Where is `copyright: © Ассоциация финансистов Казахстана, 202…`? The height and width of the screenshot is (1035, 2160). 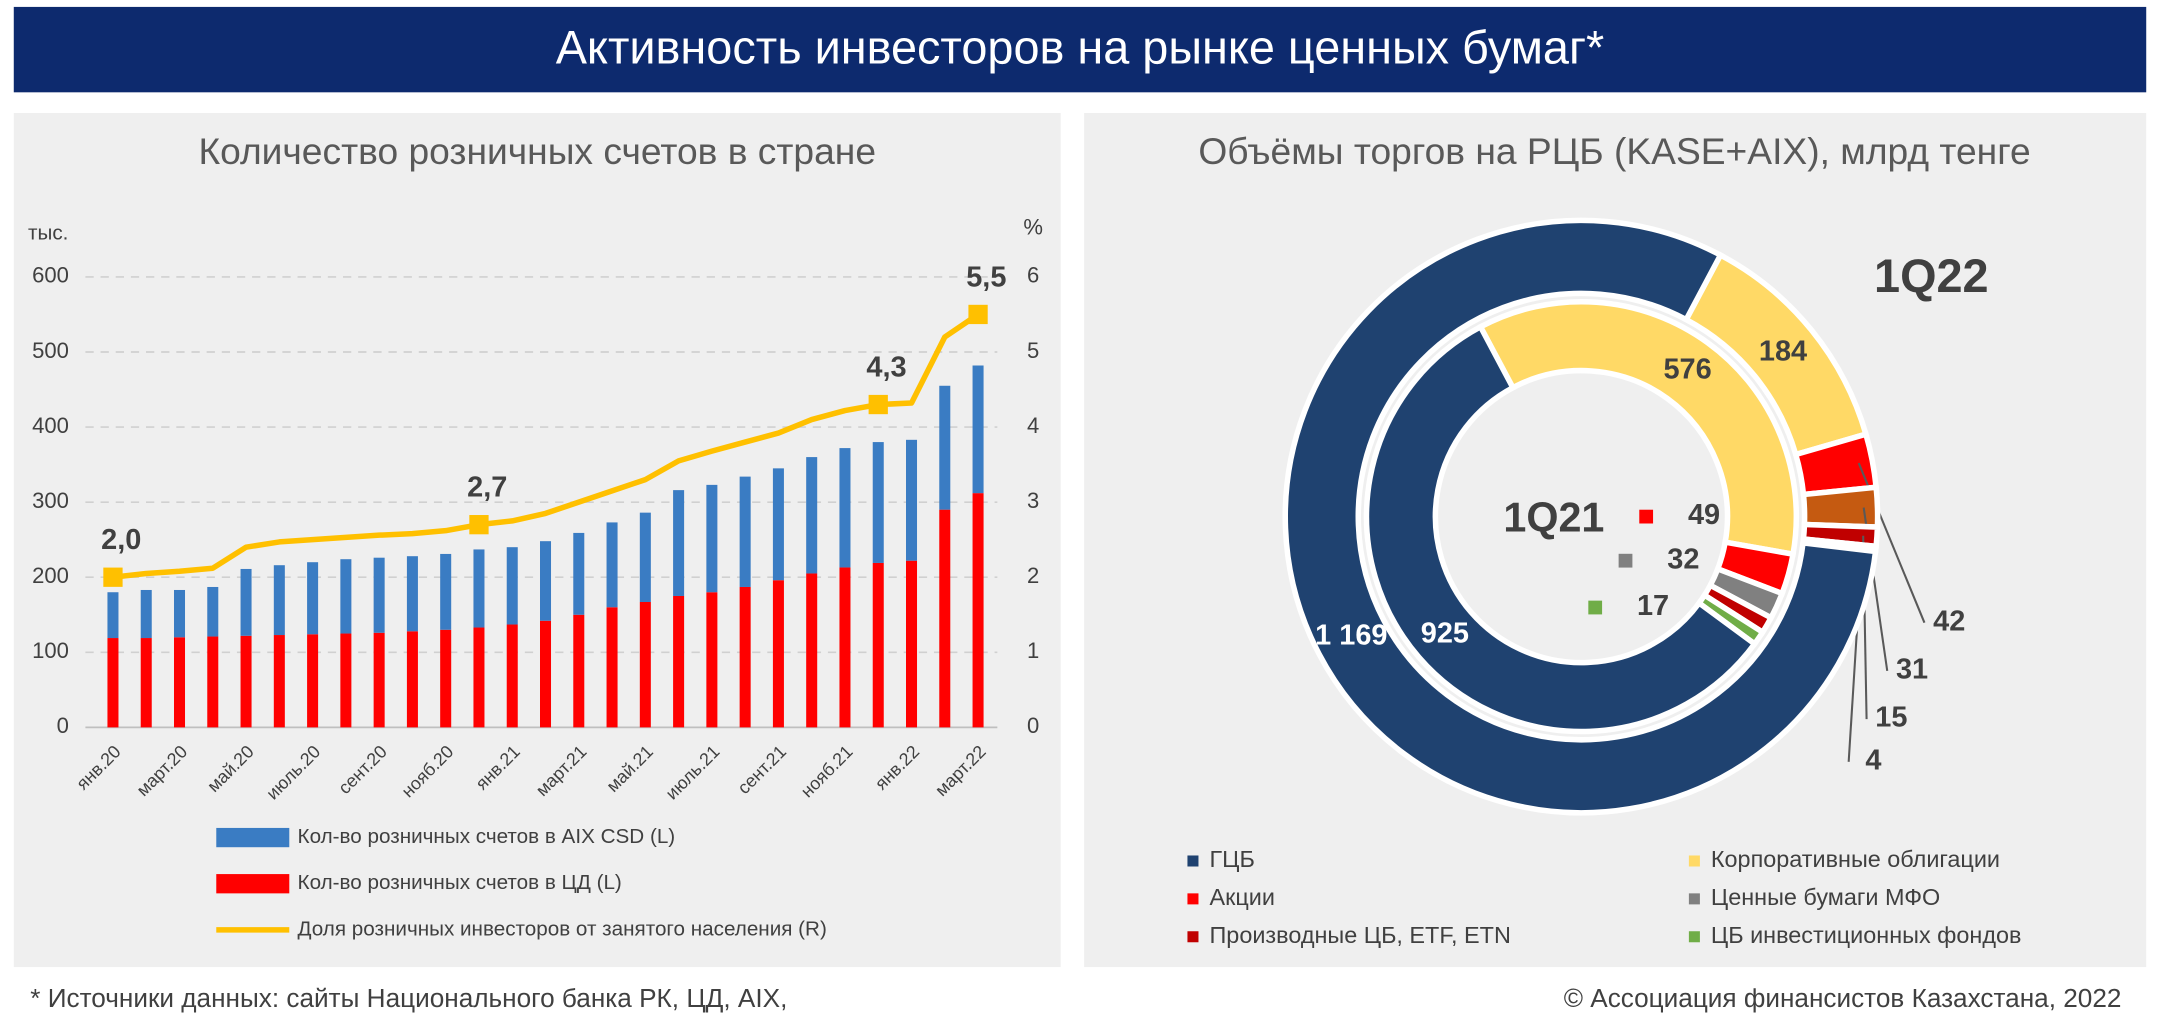 copyright: © Ассоциация финансистов Казахстана, 202… is located at coordinates (1843, 998).